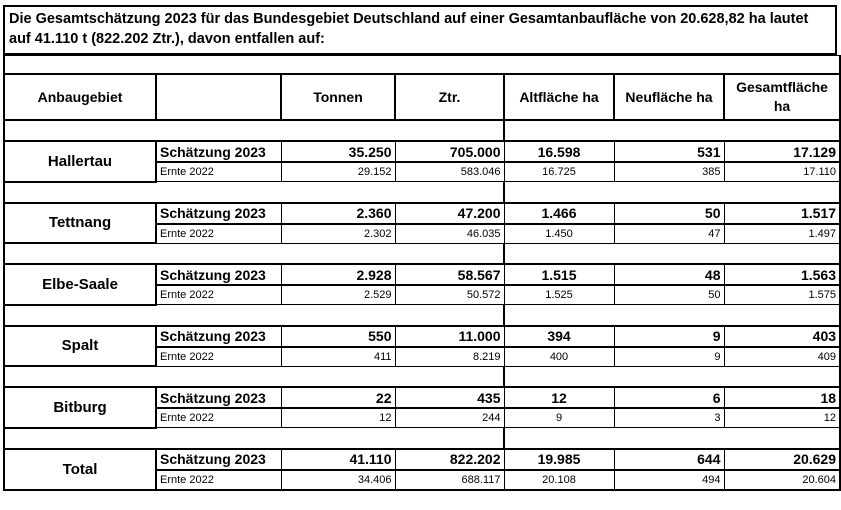  What do you see at coordinates (669, 151) in the screenshot?
I see `cell-neuflaeche: 531` at bounding box center [669, 151].